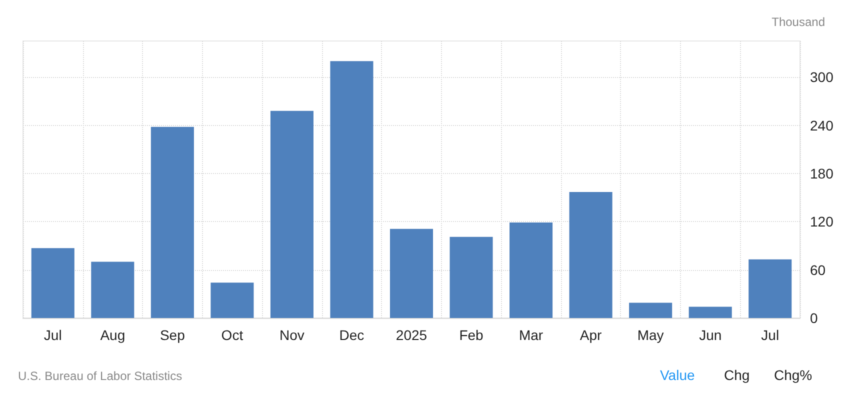 This screenshot has width=845, height=394. I want to click on x-tick-label: Dec, so click(351, 335).